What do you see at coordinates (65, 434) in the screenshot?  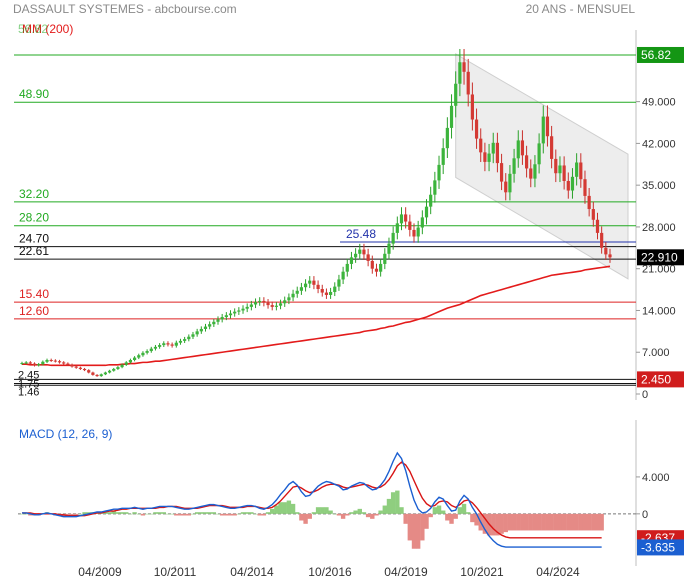 I see `macd-title: MACD (12, 26, 9)` at bounding box center [65, 434].